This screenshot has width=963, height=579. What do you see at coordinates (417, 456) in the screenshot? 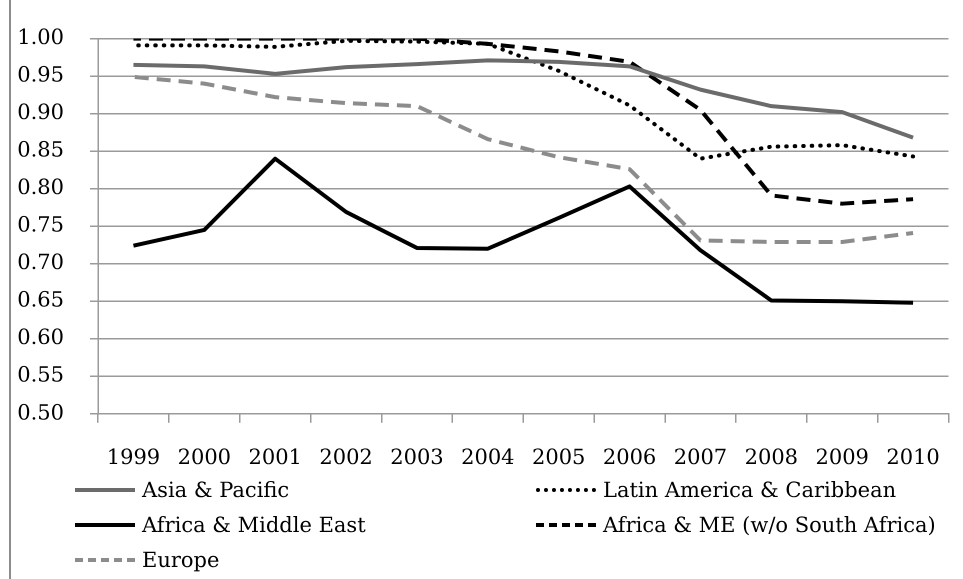
I see `x-tick-label: 2003` at bounding box center [417, 456].